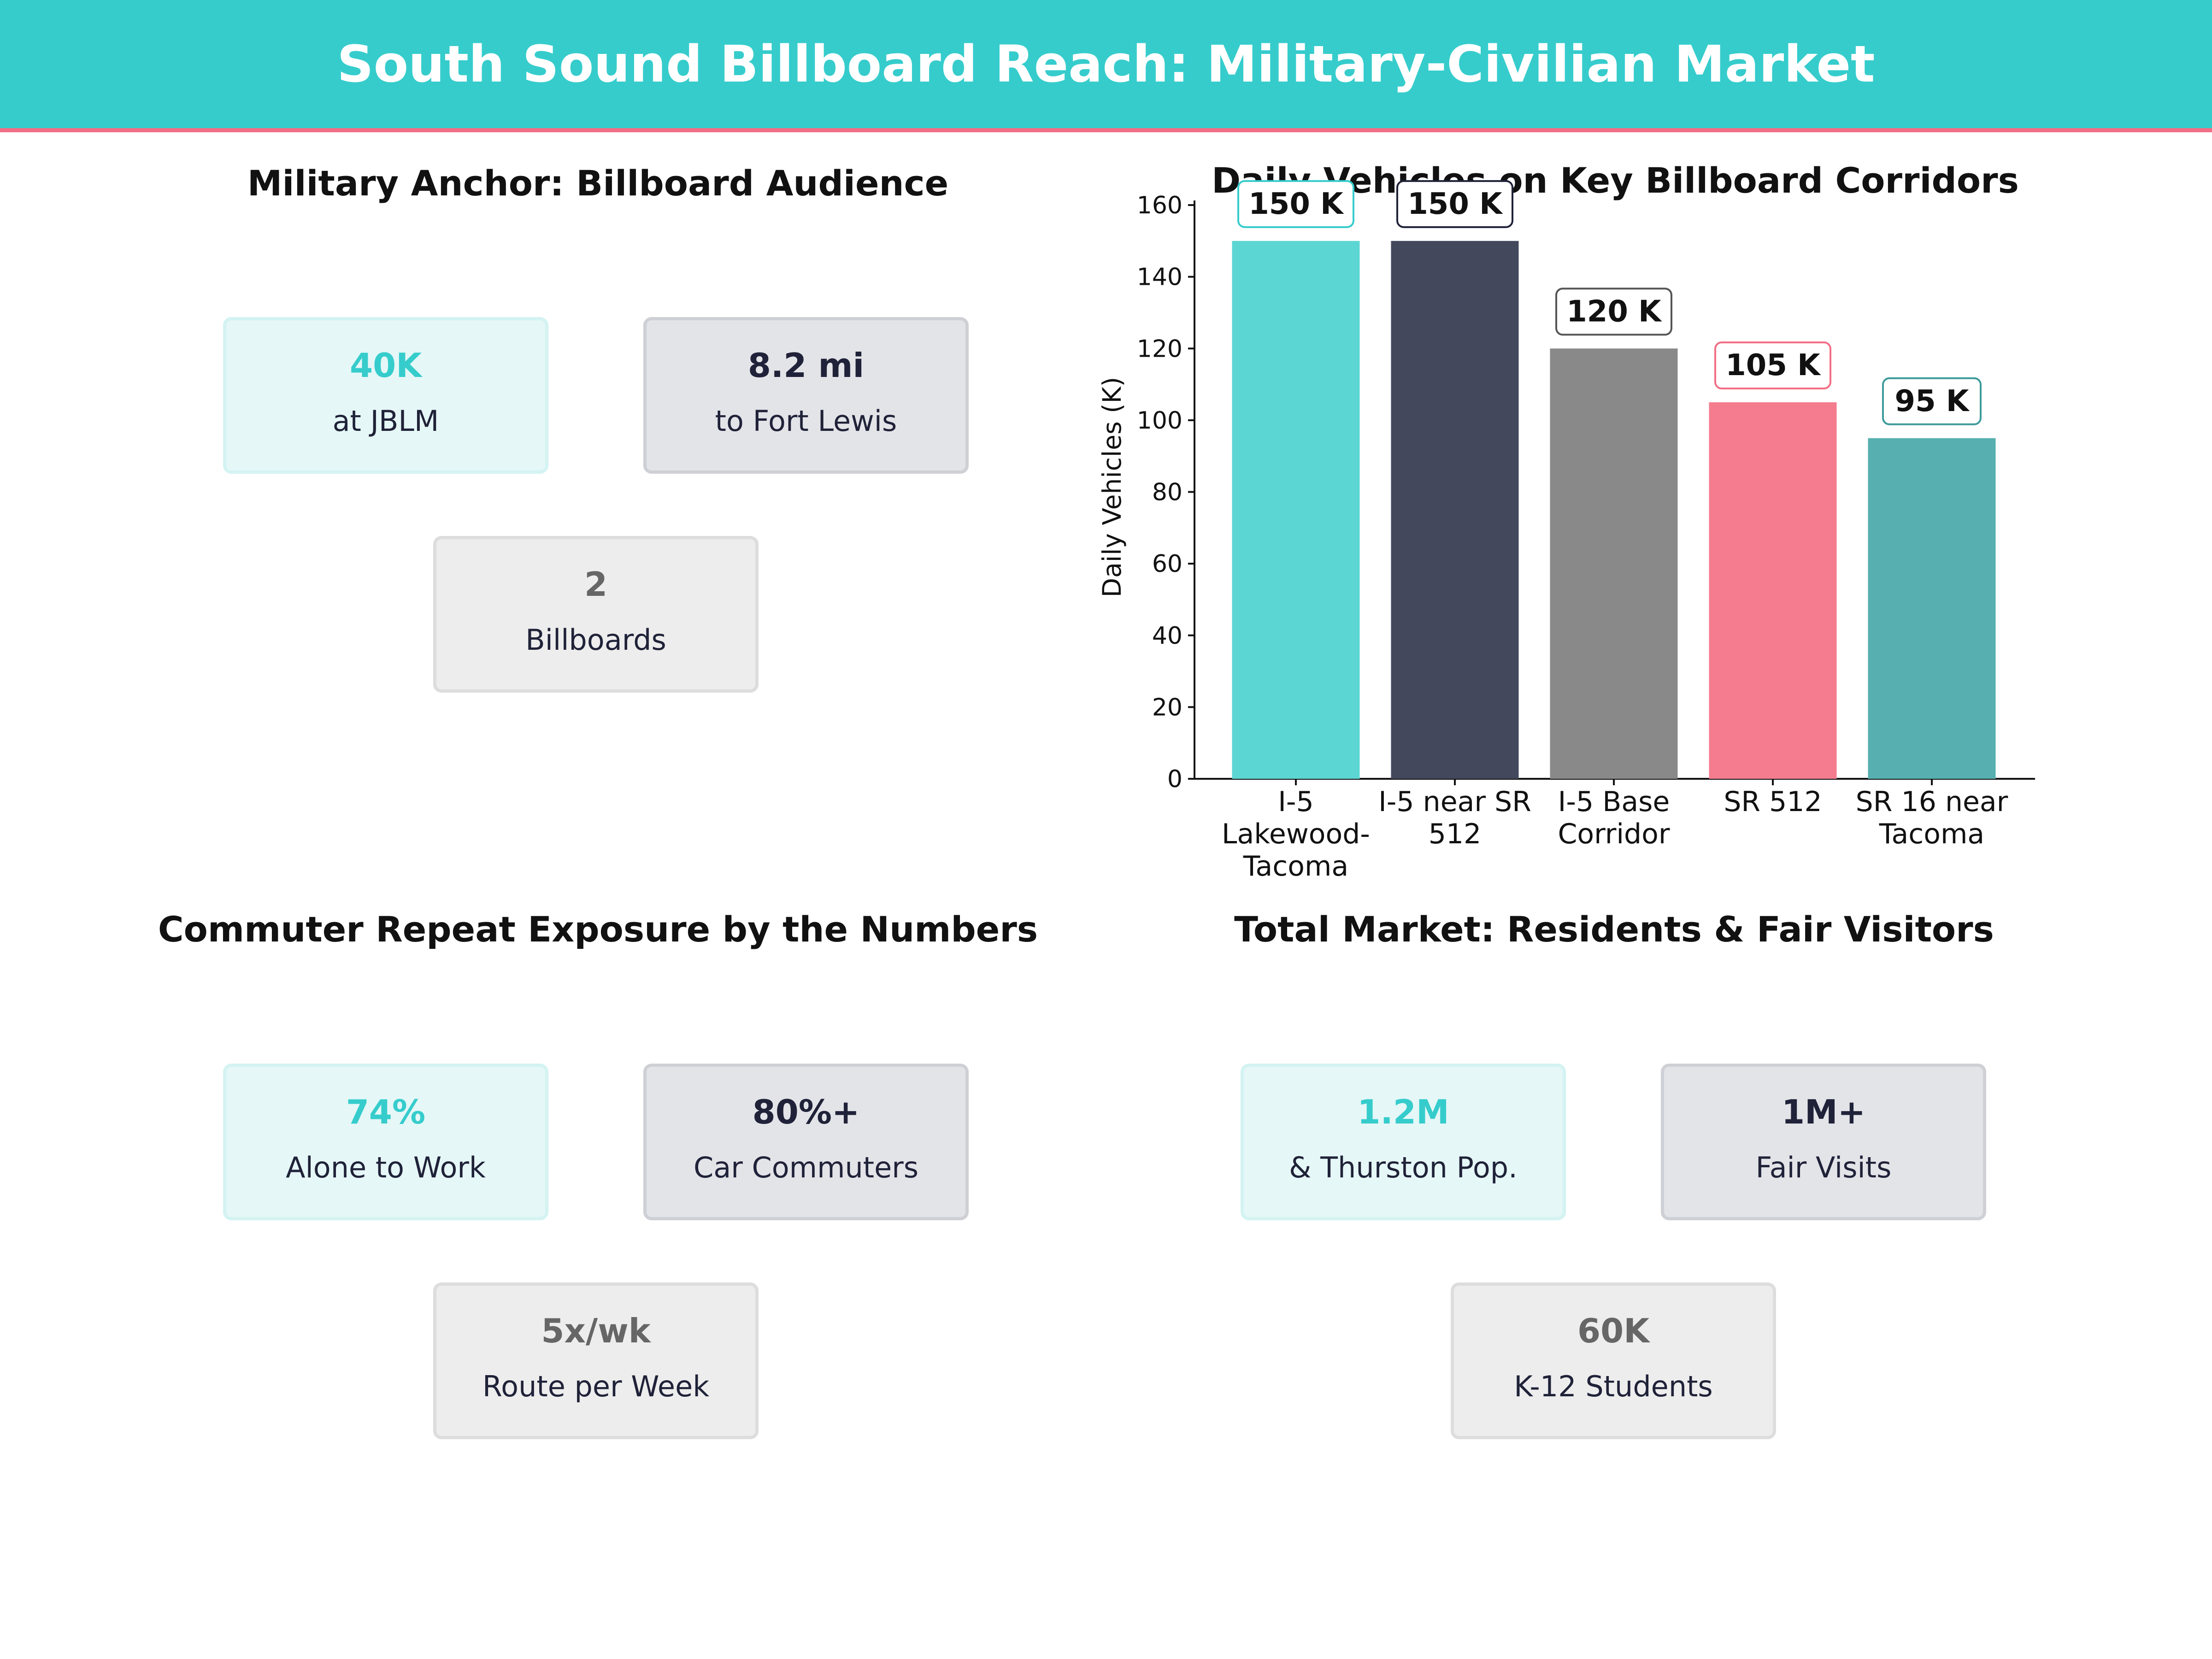 Image resolution: width=2212 pixels, height=1659 pixels. What do you see at coordinates (1823, 1112) in the screenshot?
I see `stat-value: 1M+` at bounding box center [1823, 1112].